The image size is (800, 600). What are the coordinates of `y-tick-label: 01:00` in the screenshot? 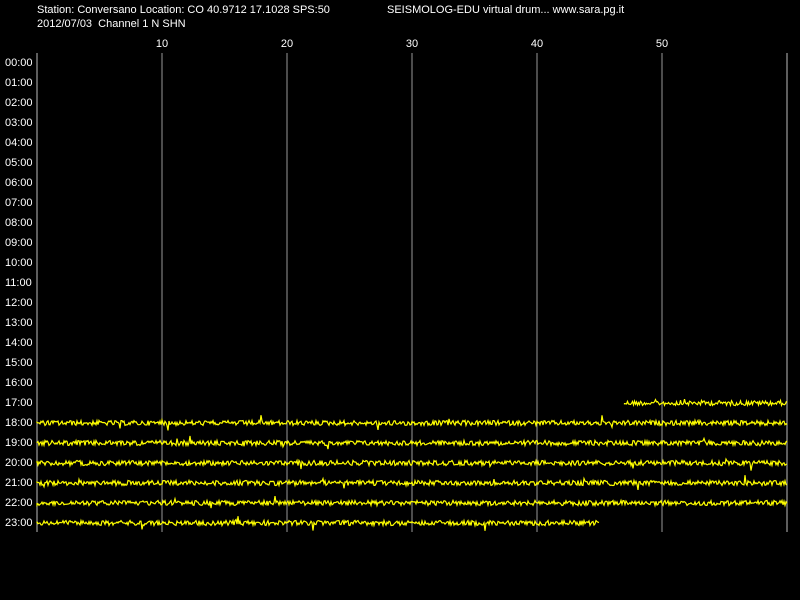 It's located at (19, 83).